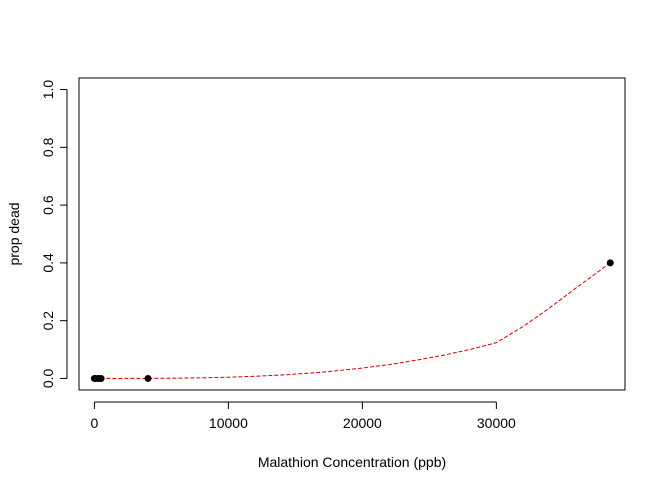 Image resolution: width=664 pixels, height=489 pixels. What do you see at coordinates (95, 423) in the screenshot?
I see `x-tick-label: 0` at bounding box center [95, 423].